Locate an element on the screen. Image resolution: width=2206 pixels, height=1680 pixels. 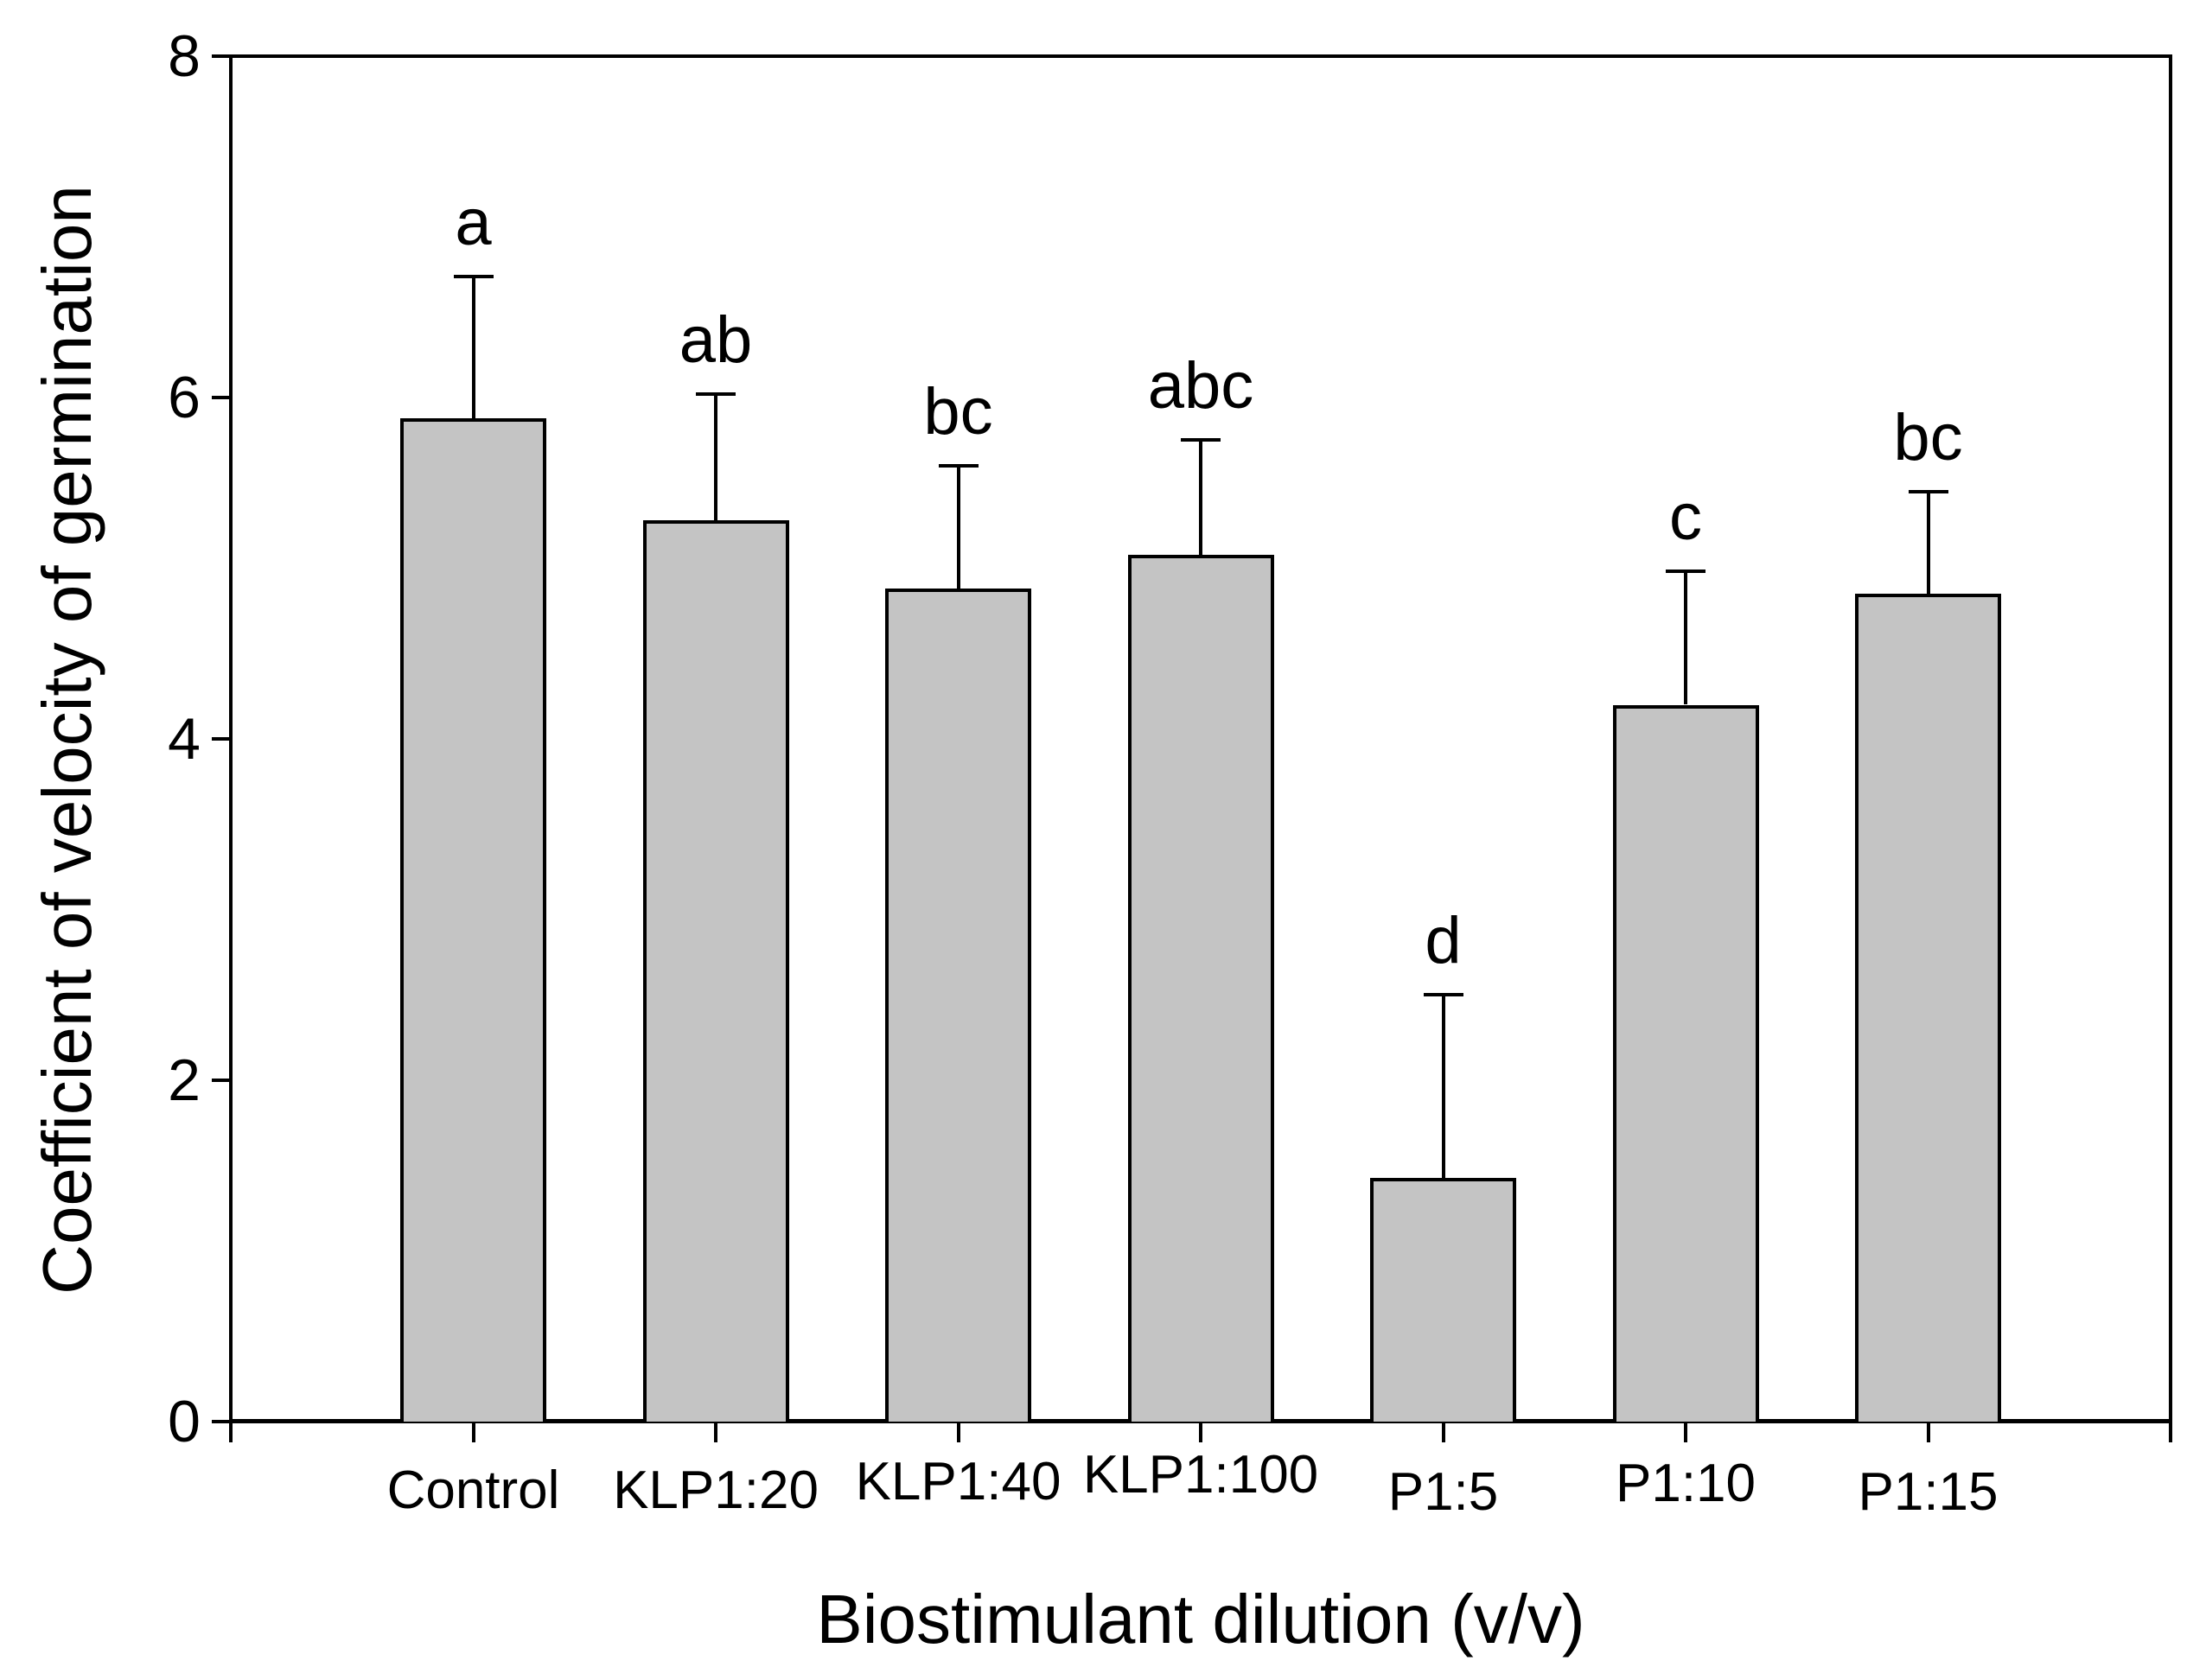
y-axis-title: Coefficient of velocity of germination is located at coordinates (67, 740).